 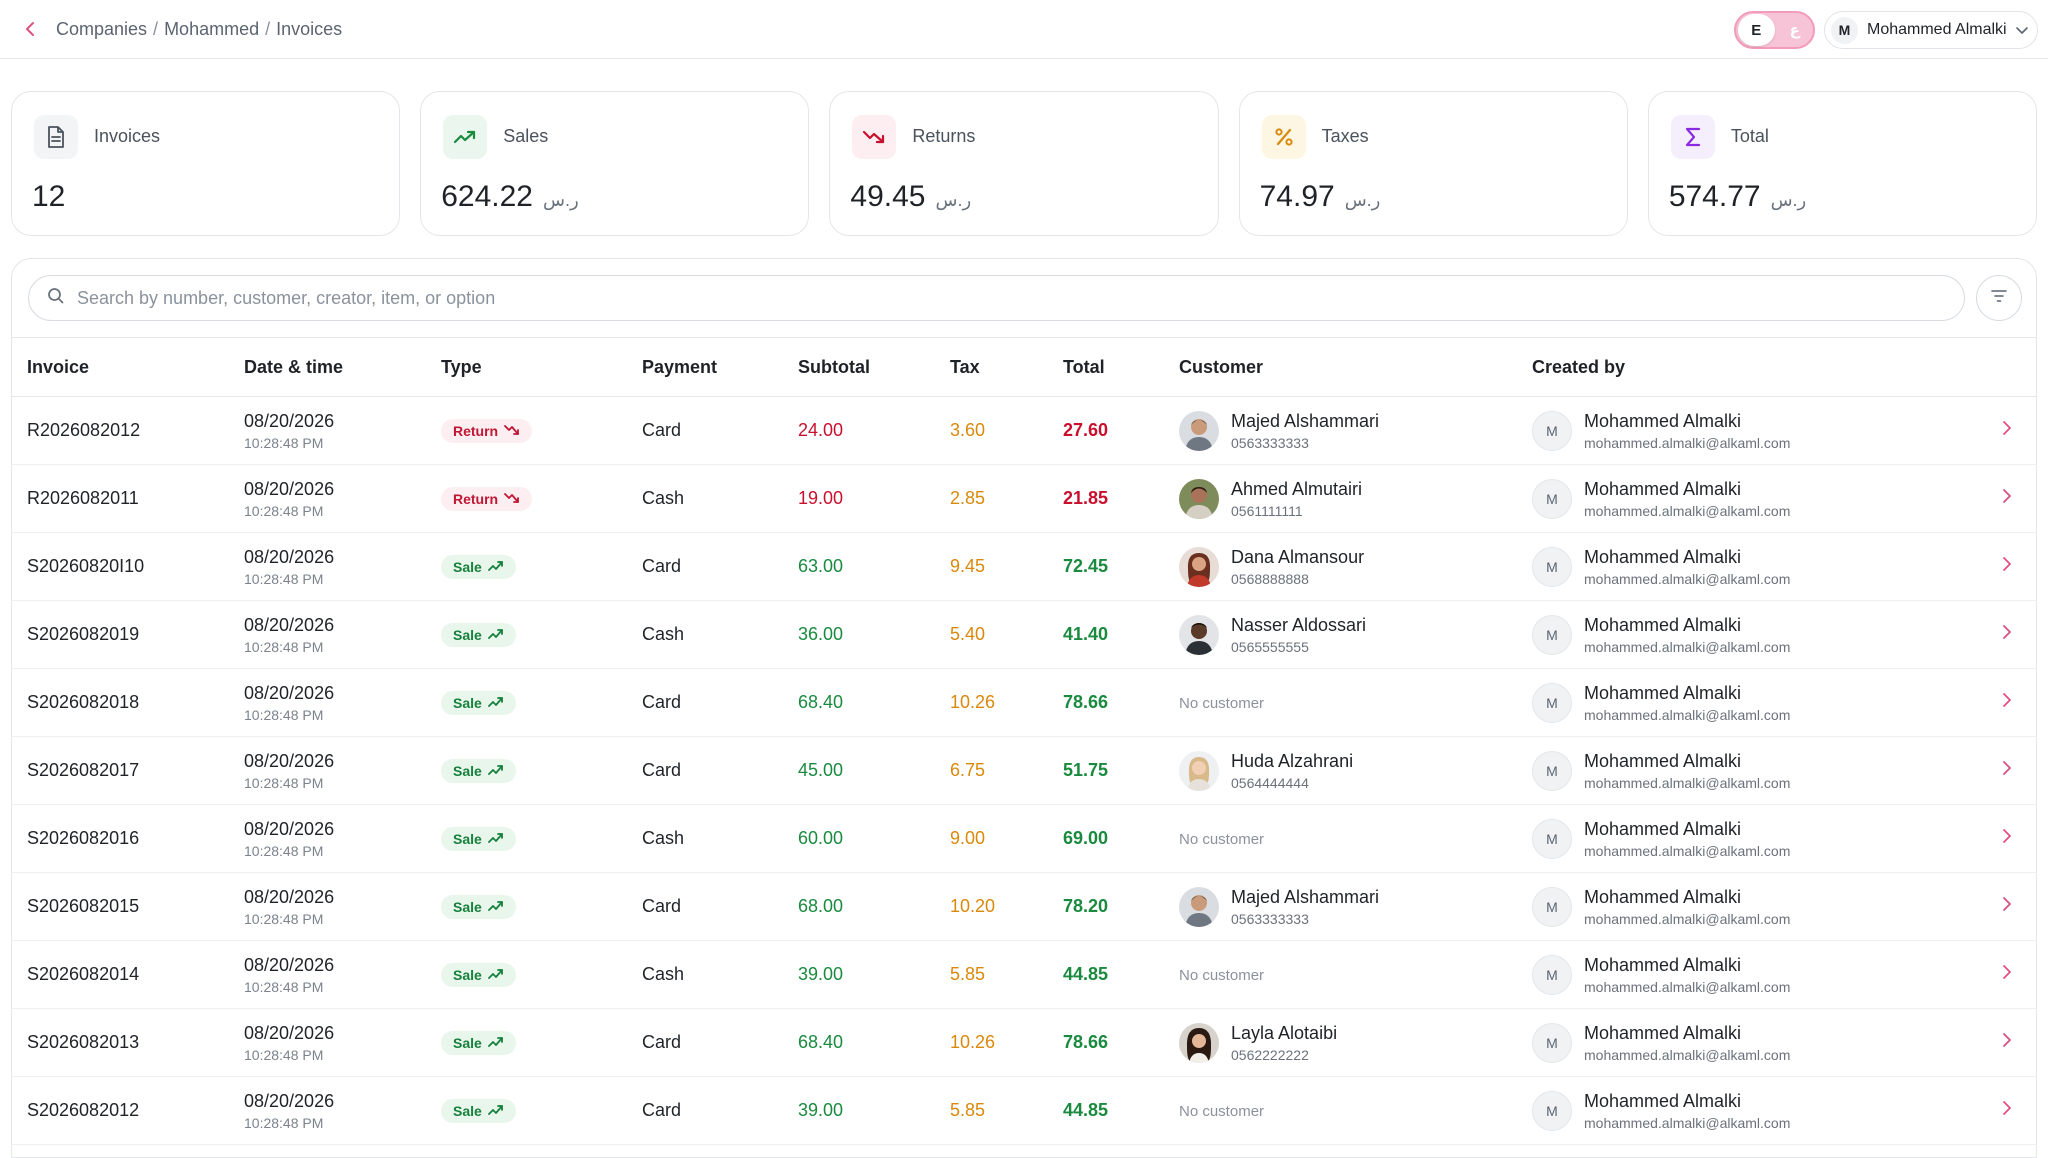 I want to click on col-tax: Tax, so click(x=965, y=366).